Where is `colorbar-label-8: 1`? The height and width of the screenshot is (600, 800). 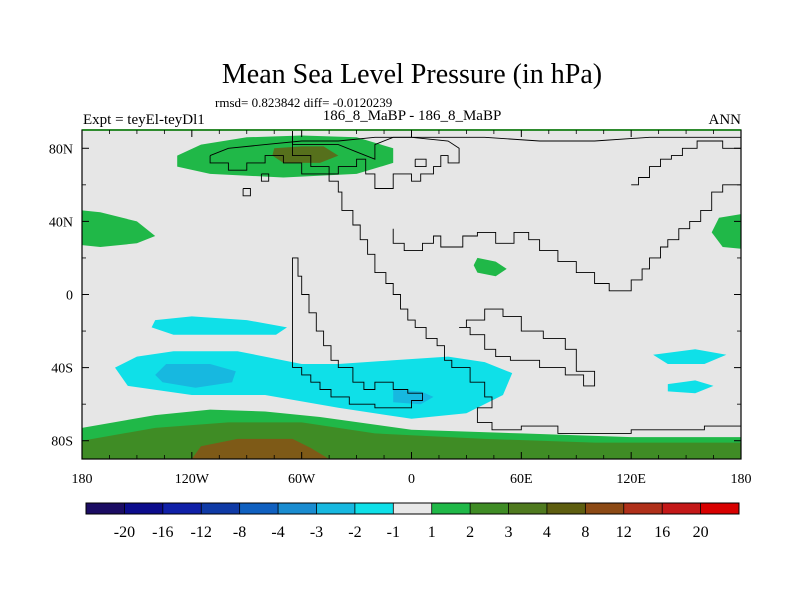 colorbar-label-8: 1 is located at coordinates (432, 532).